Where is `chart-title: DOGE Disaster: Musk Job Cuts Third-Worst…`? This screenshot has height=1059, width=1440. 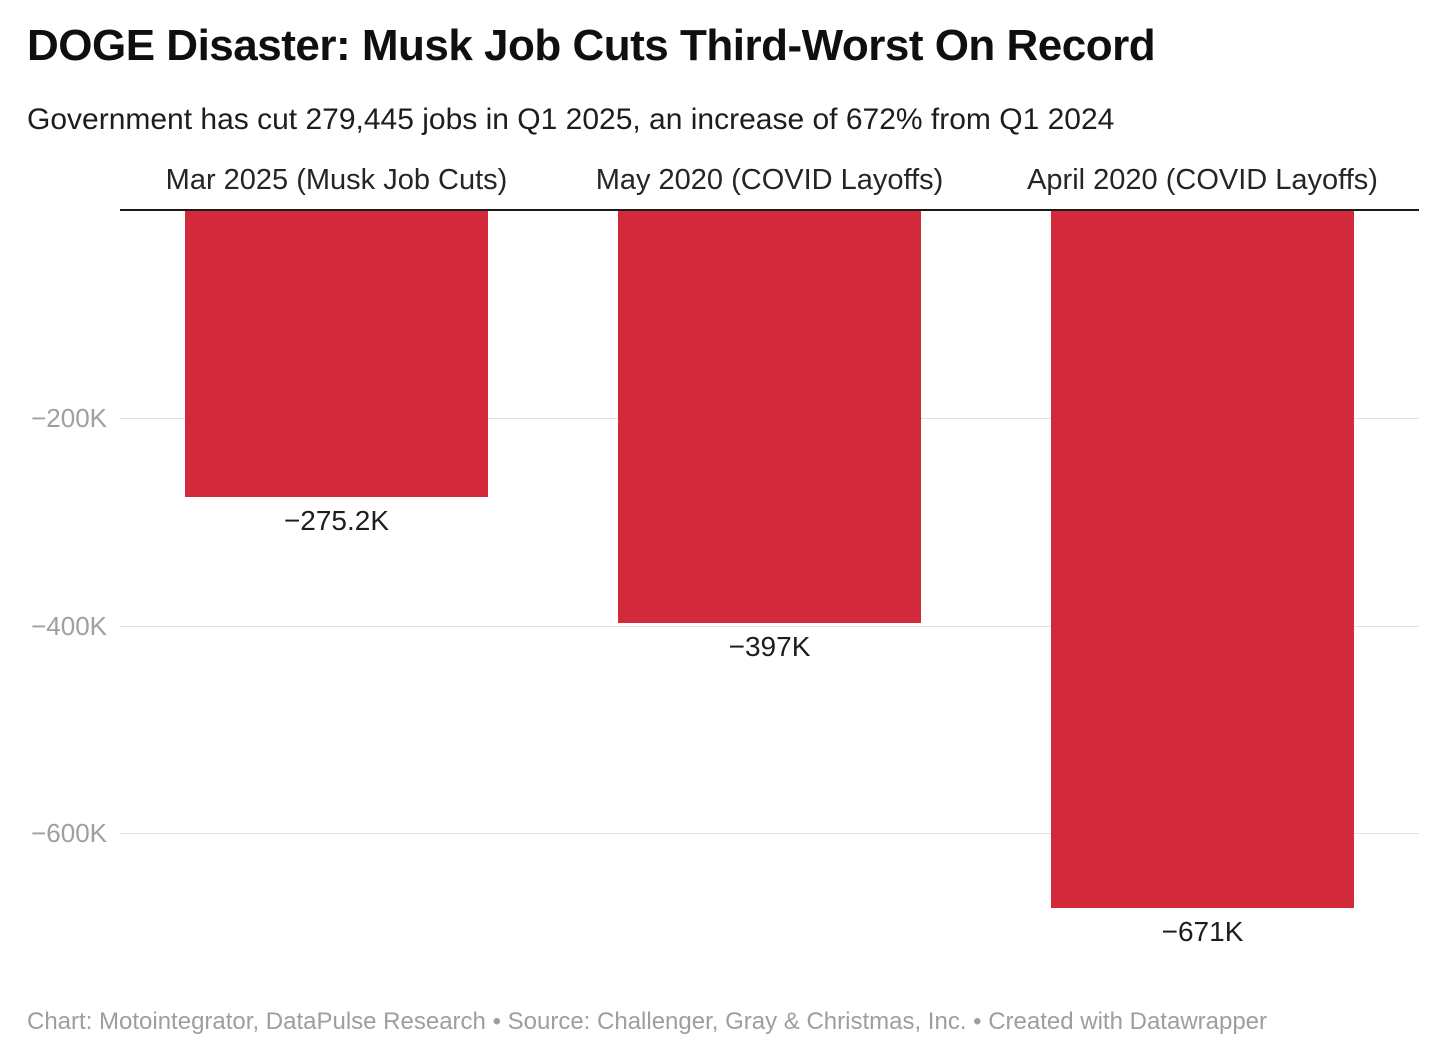 chart-title: DOGE Disaster: Musk Job Cuts Third-Worst… is located at coordinates (591, 45).